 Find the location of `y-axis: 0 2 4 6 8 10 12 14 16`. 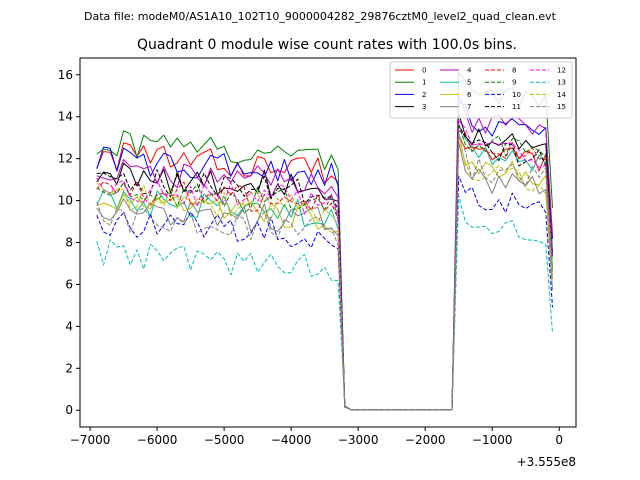

y-axis: 0 2 4 6 8 10 12 14 16 is located at coordinates (69, 242).